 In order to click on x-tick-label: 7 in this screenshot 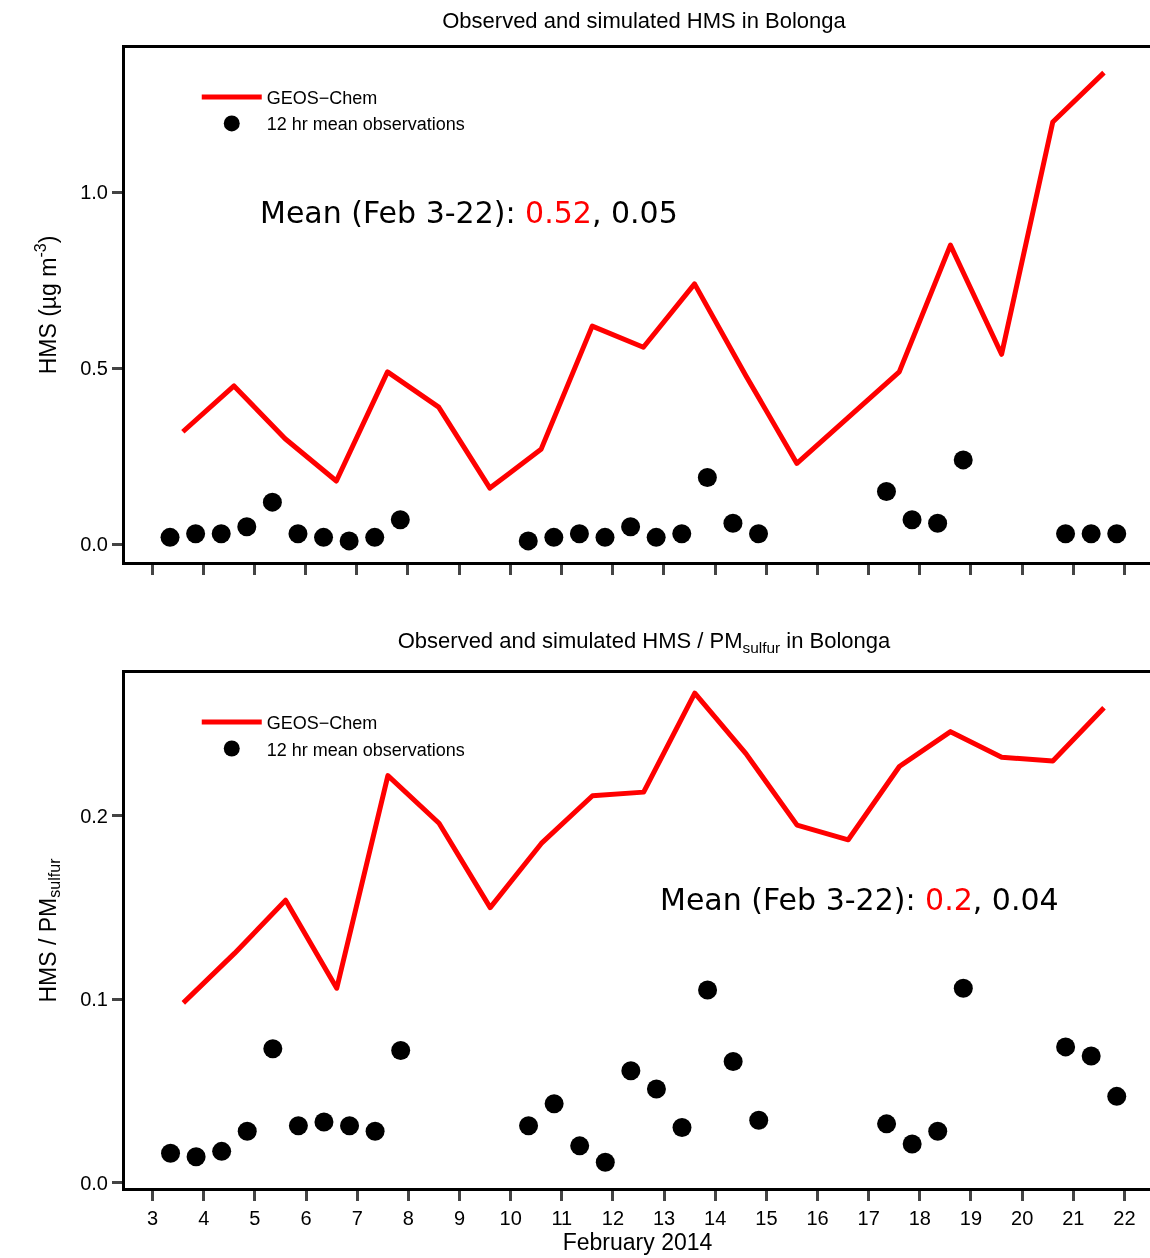, I will do `click(357, 1218)`.